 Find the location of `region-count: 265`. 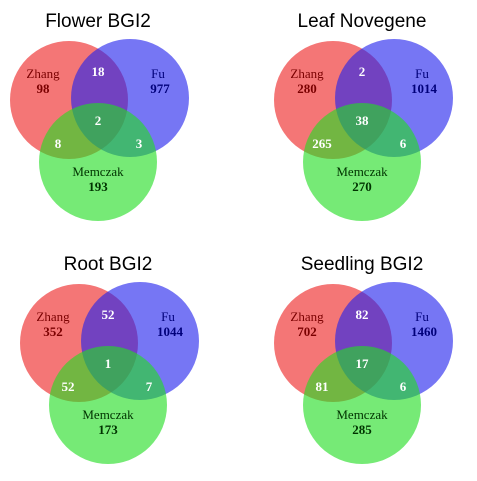

region-count: 265 is located at coordinates (322, 143).